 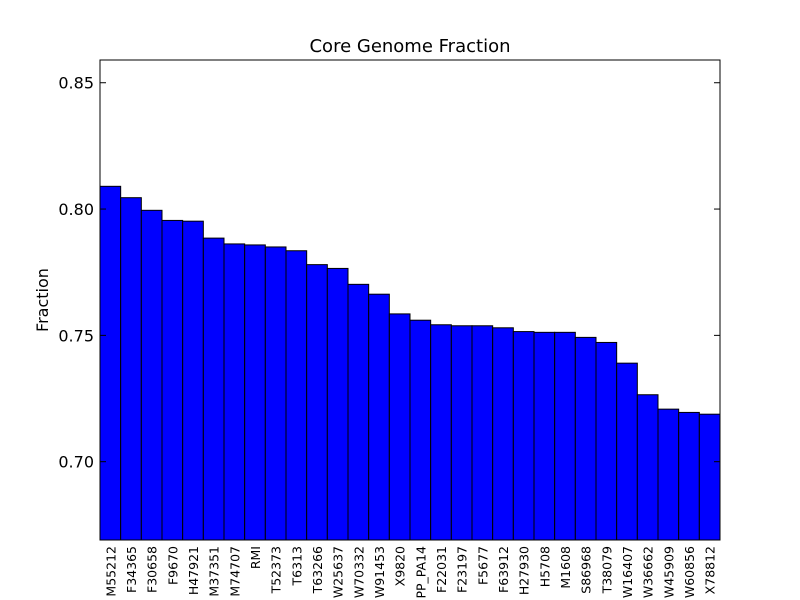 What do you see at coordinates (213, 389) in the screenshot?
I see `bar-m37351` at bounding box center [213, 389].